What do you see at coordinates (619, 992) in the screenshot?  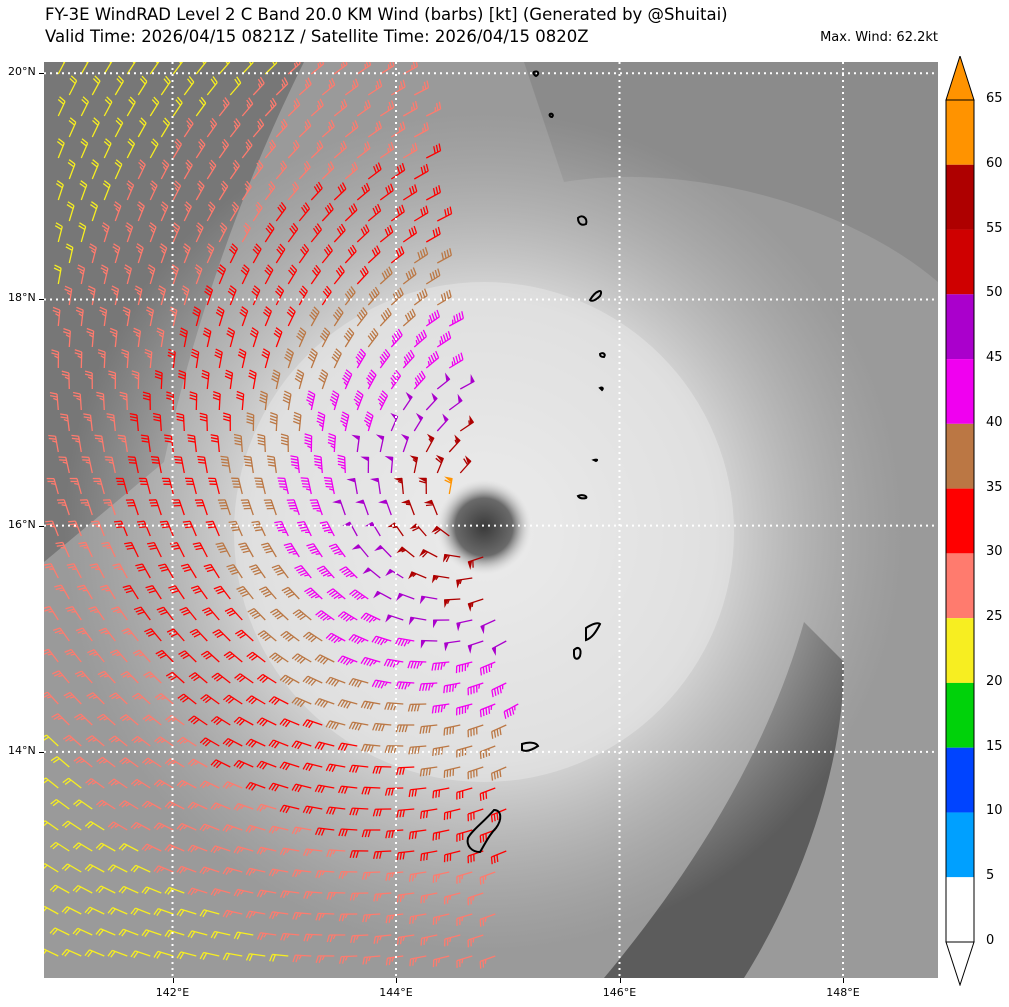 I see `lon-label: 146°E` at bounding box center [619, 992].